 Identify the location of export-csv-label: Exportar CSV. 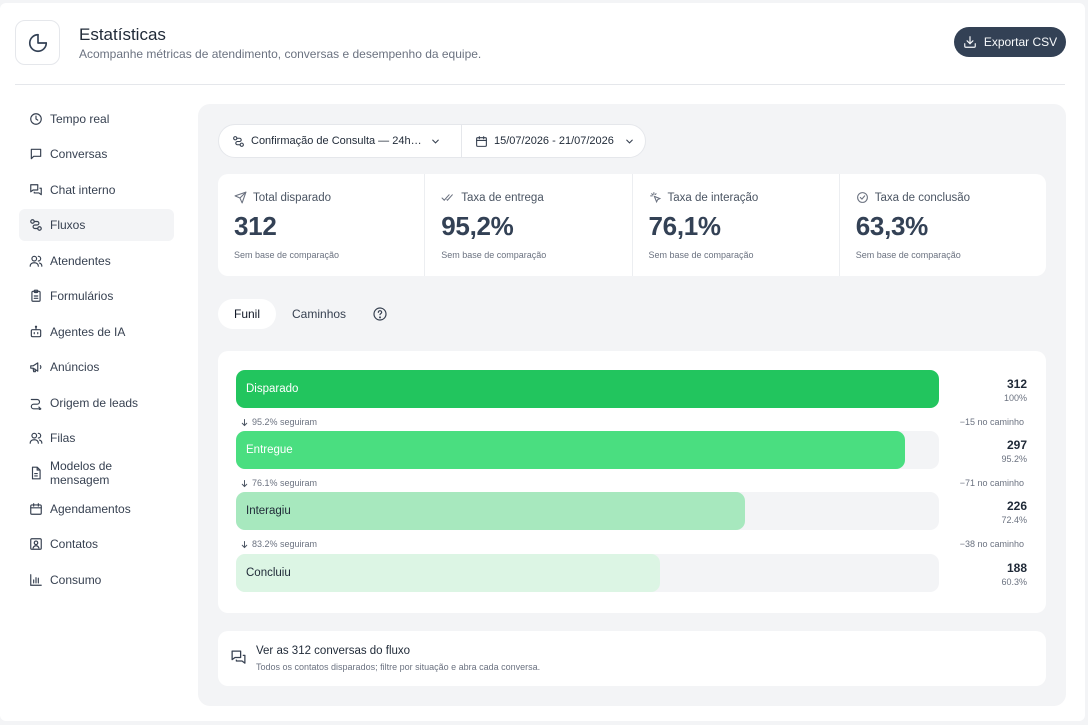
(1020, 42).